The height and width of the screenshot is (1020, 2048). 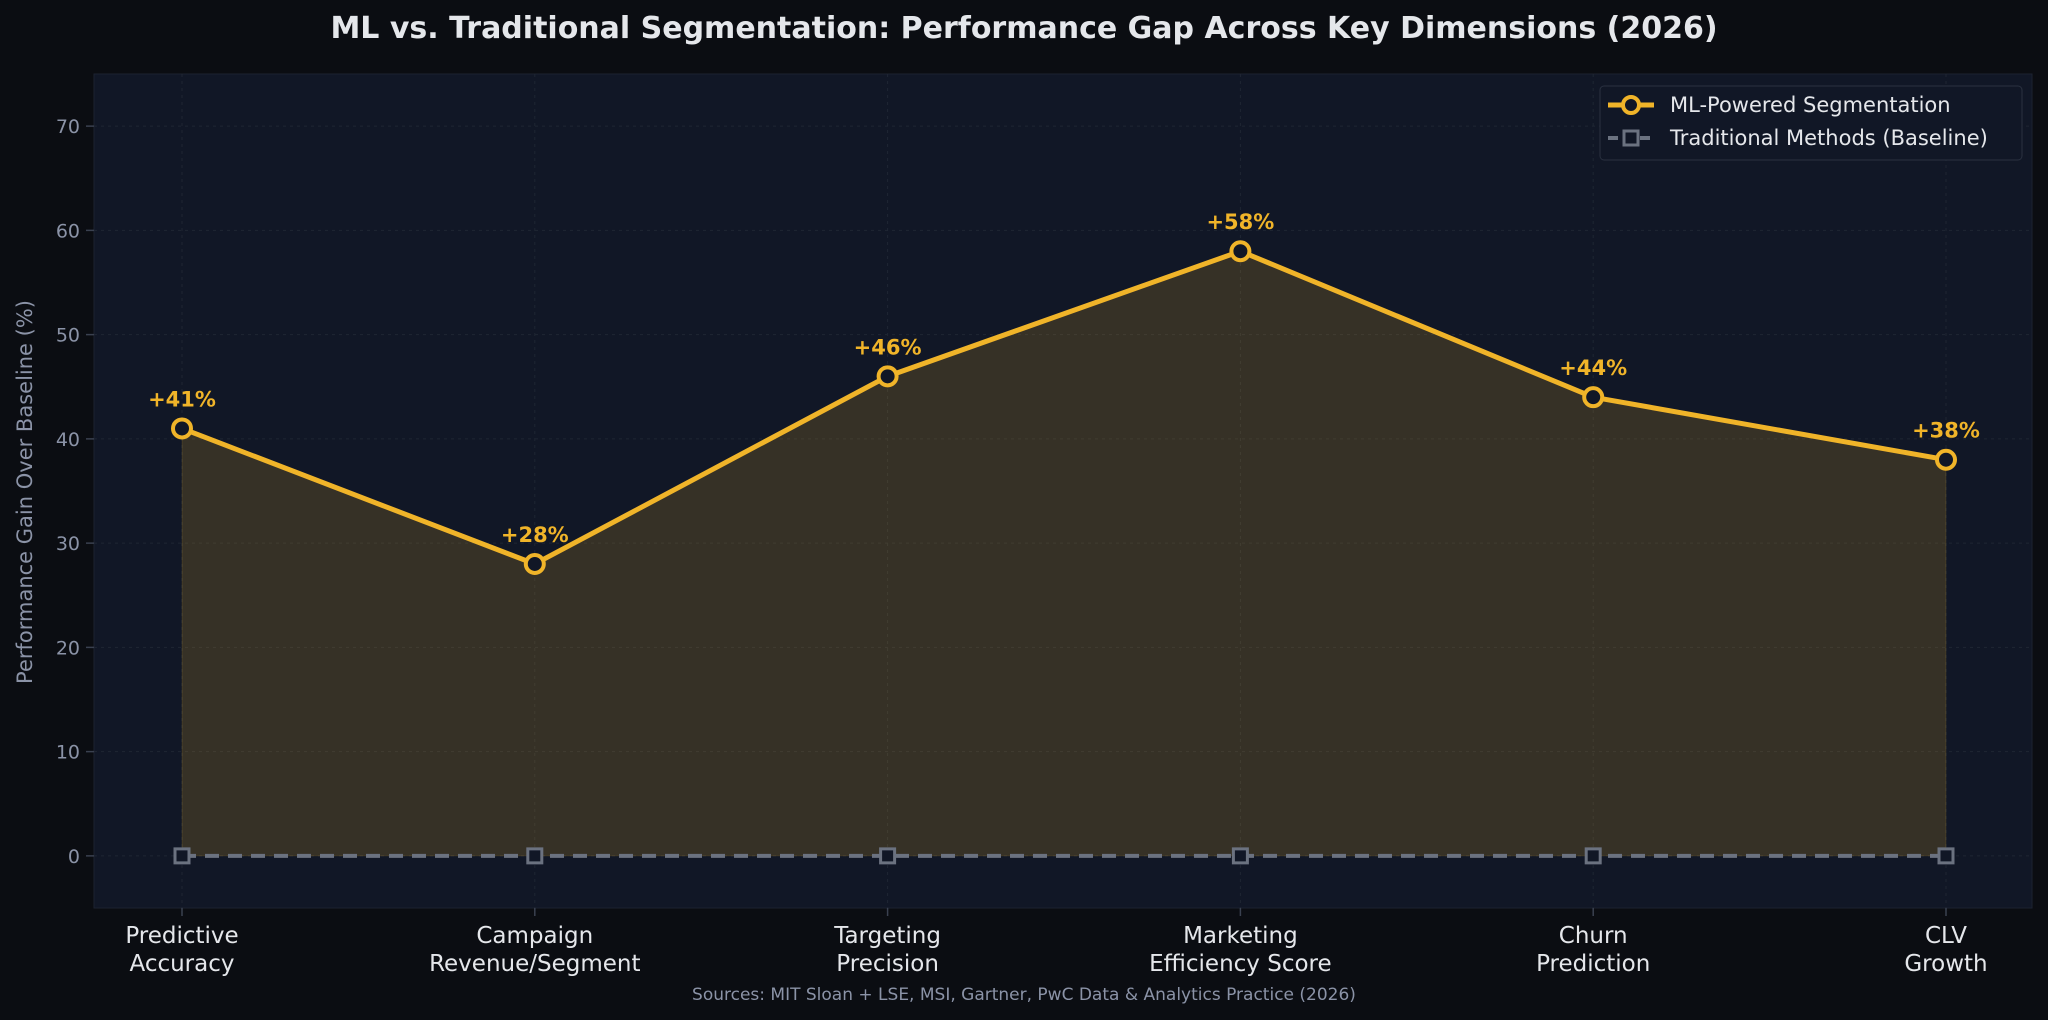 I want to click on legend-marker-baseline, so click(x=1631, y=138).